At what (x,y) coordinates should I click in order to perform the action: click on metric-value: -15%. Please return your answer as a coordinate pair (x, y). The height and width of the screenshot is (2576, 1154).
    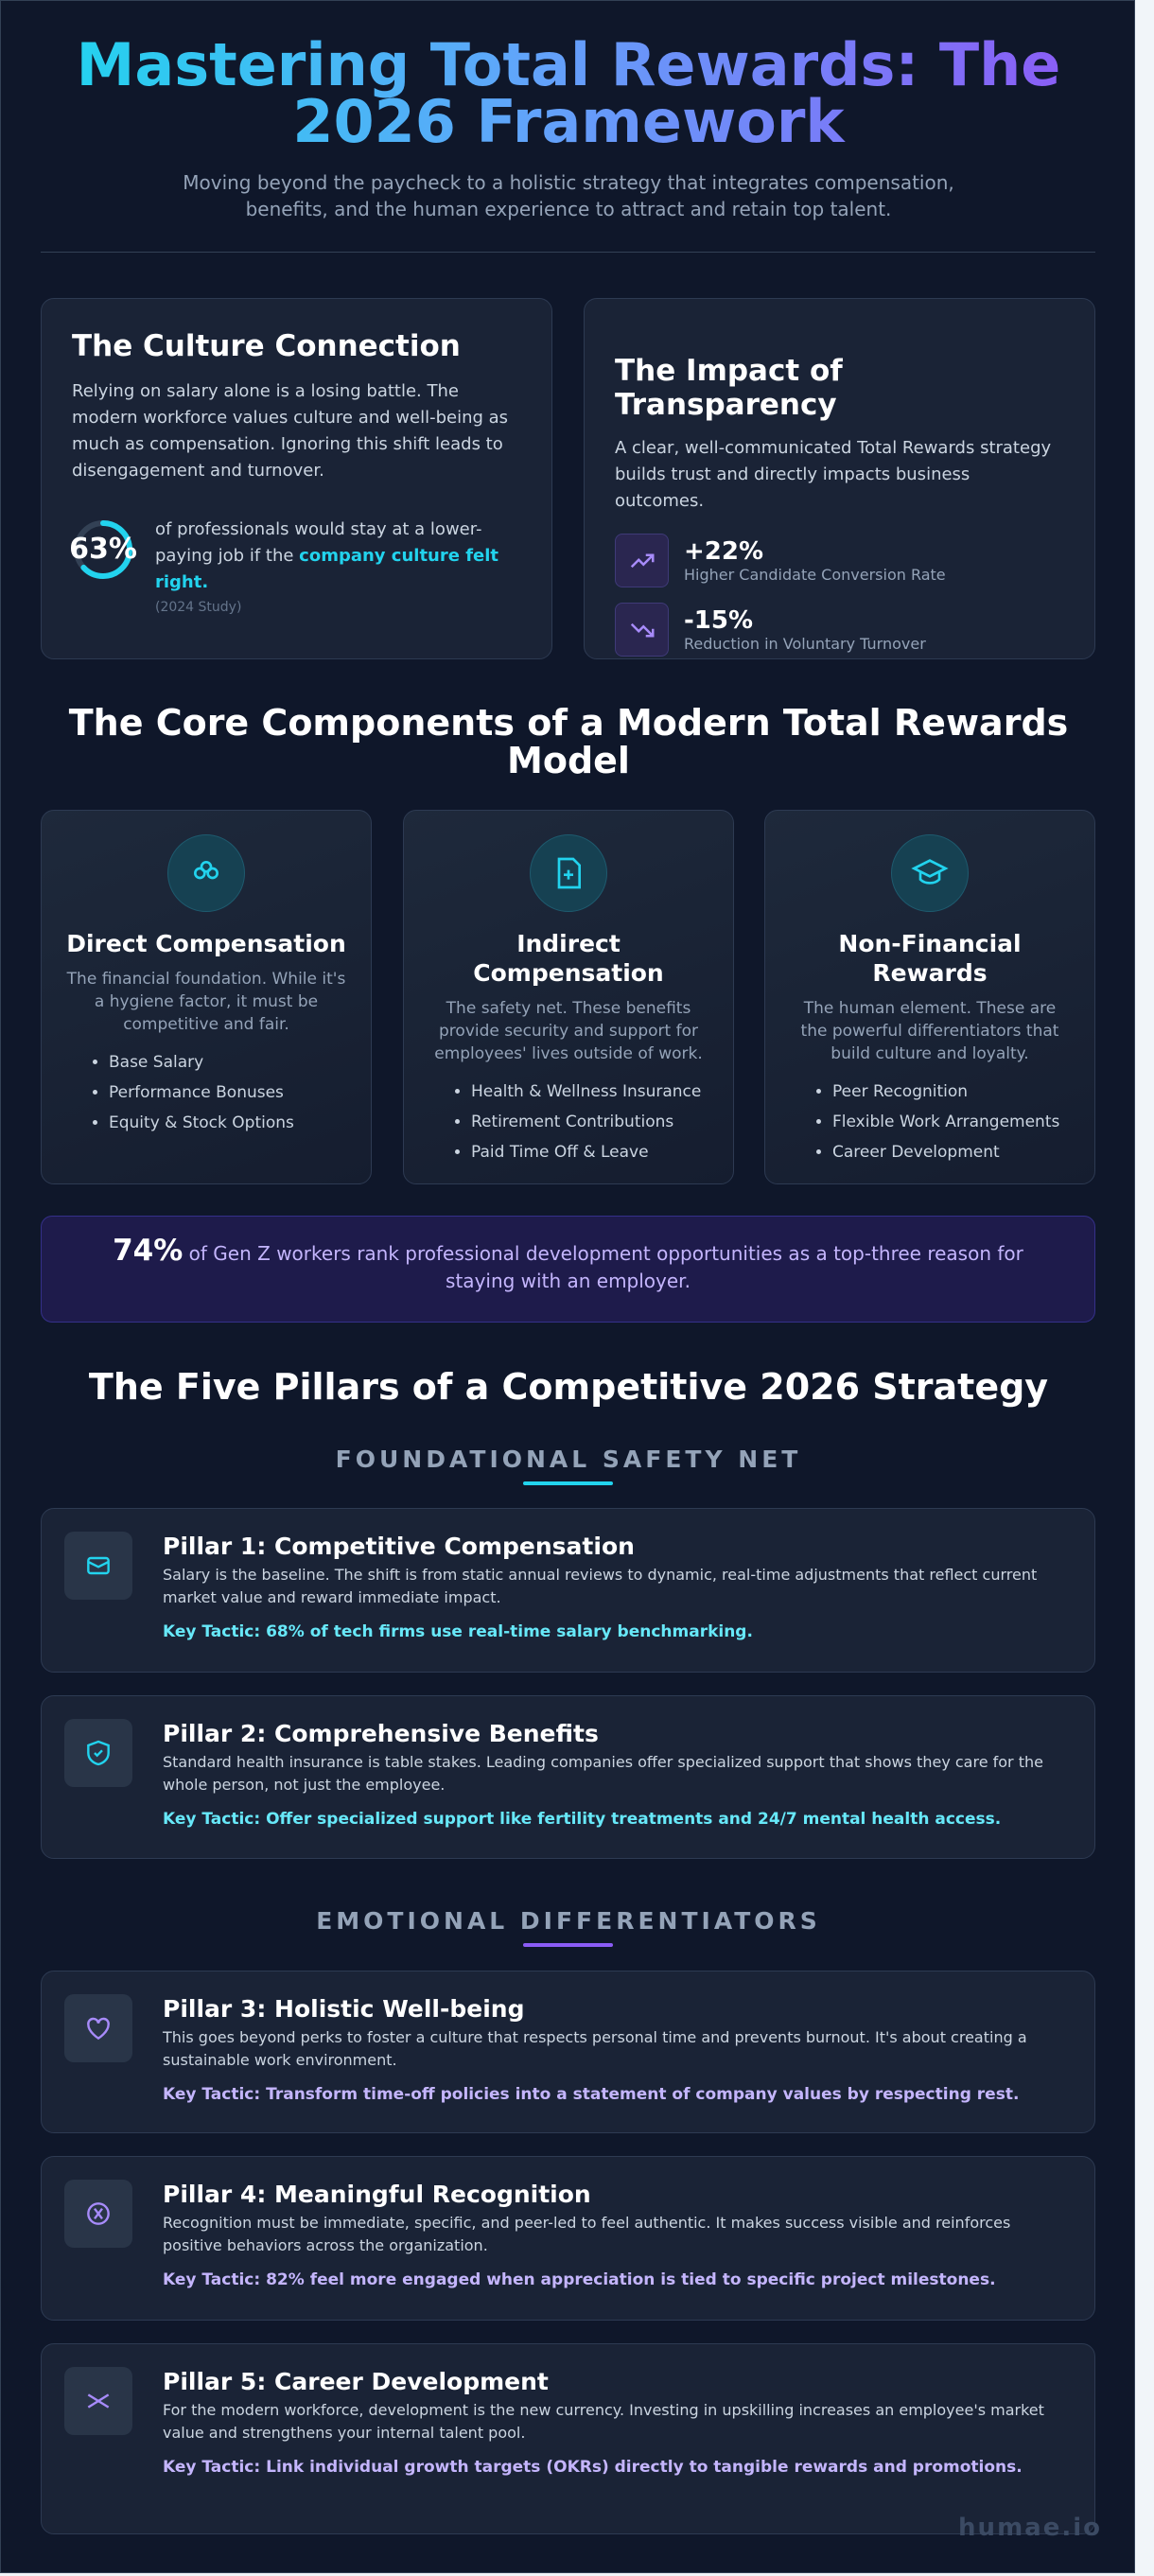
    Looking at the image, I should click on (719, 620).